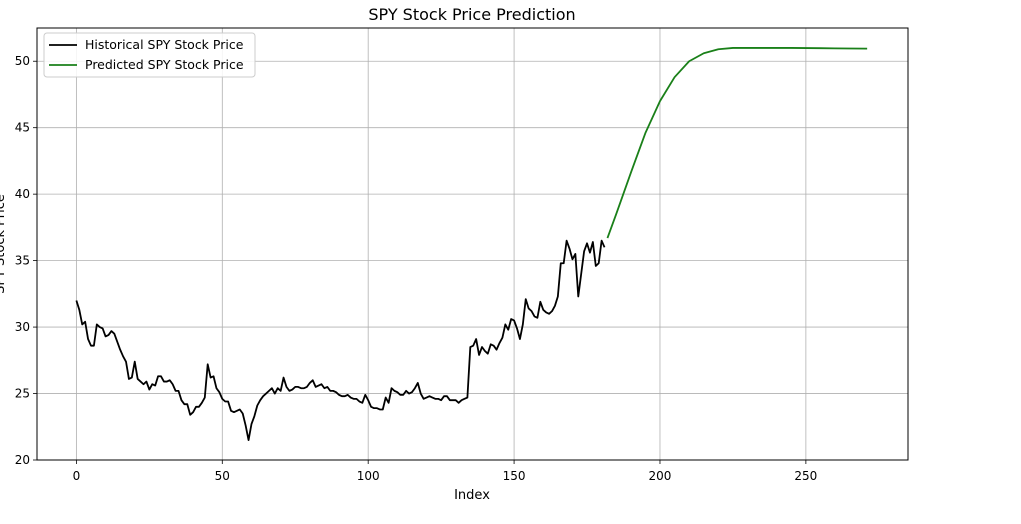 The image size is (1021, 524). What do you see at coordinates (222, 476) in the screenshot?
I see `x-tick-label: 50` at bounding box center [222, 476].